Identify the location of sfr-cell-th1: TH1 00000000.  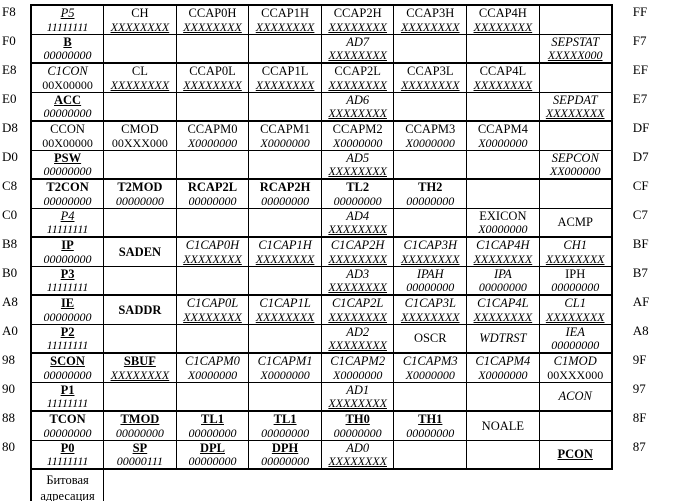
(430, 425).